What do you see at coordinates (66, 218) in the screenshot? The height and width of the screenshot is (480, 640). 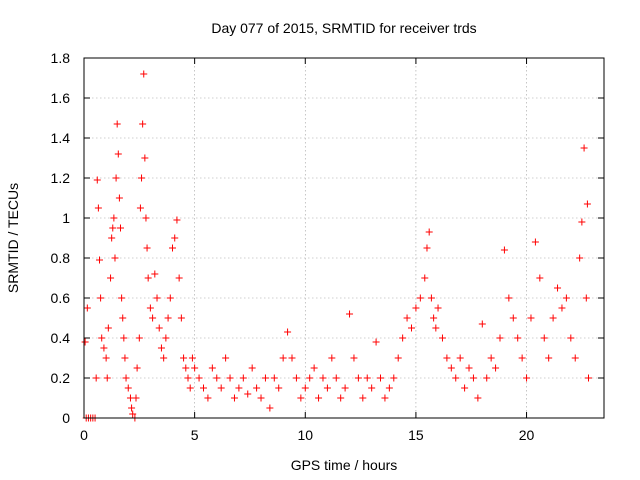 I see `y-tick-label: 1` at bounding box center [66, 218].